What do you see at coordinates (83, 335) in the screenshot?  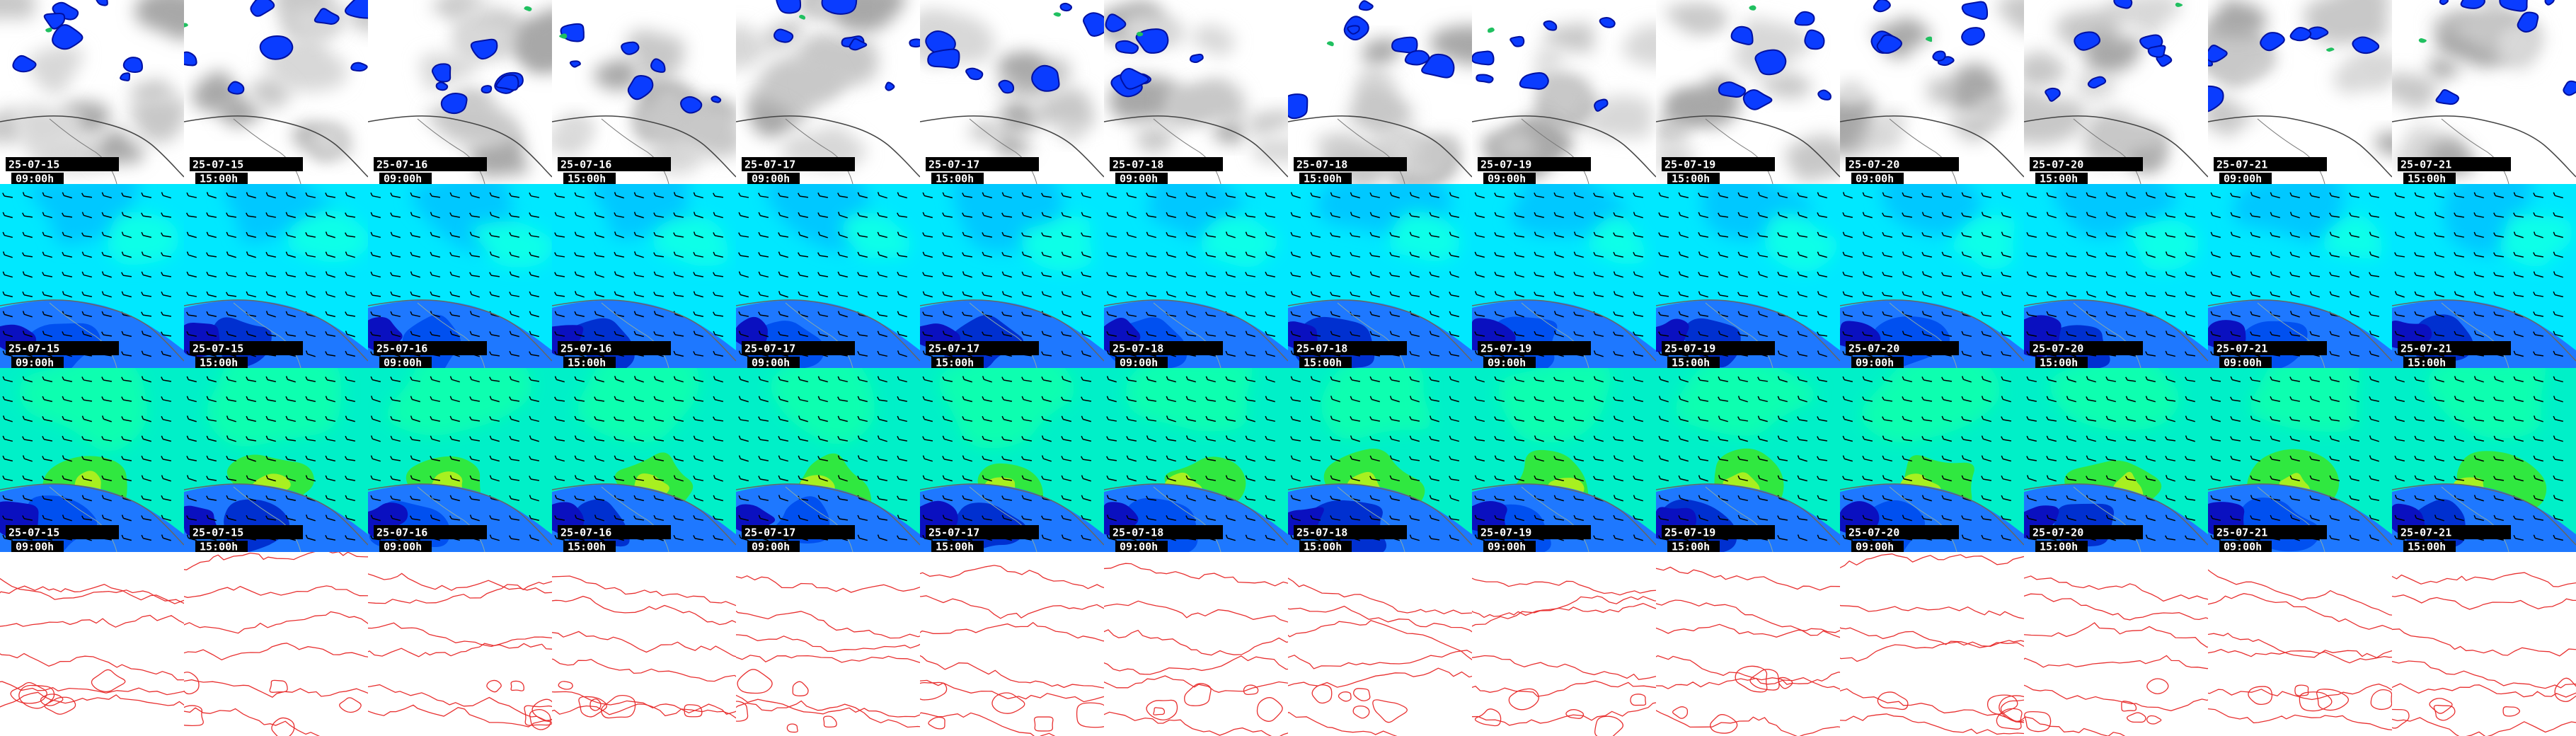 I see `border` at bounding box center [83, 335].